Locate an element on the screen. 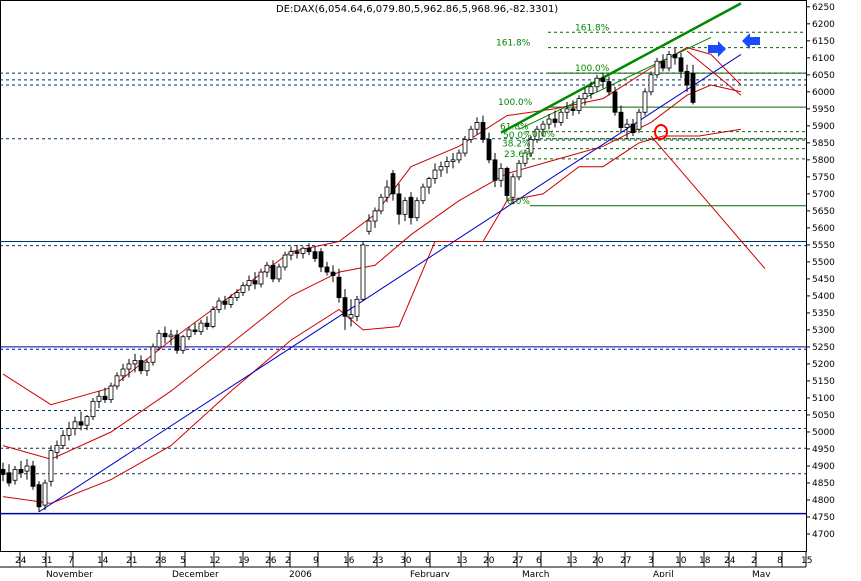  x-month-label-5: April is located at coordinates (663, 573).